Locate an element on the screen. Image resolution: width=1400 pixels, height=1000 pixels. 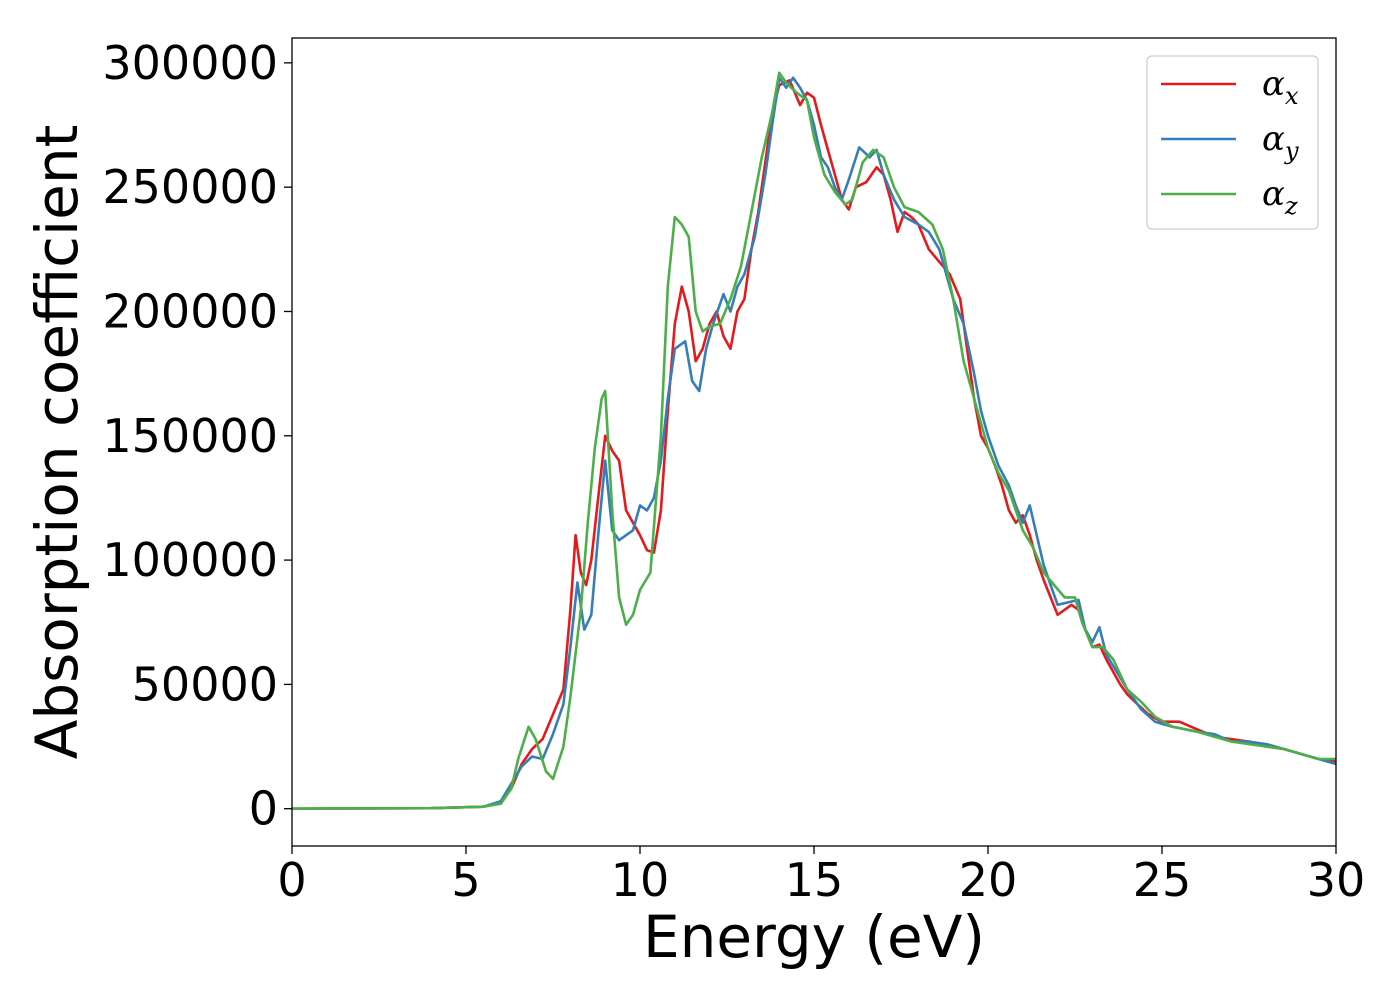
legend: αx αy αz is located at coordinates (1232, 142).